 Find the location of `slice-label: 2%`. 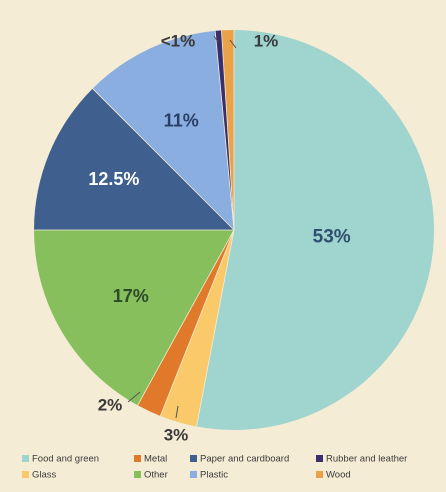

slice-label: 2% is located at coordinates (110, 404).